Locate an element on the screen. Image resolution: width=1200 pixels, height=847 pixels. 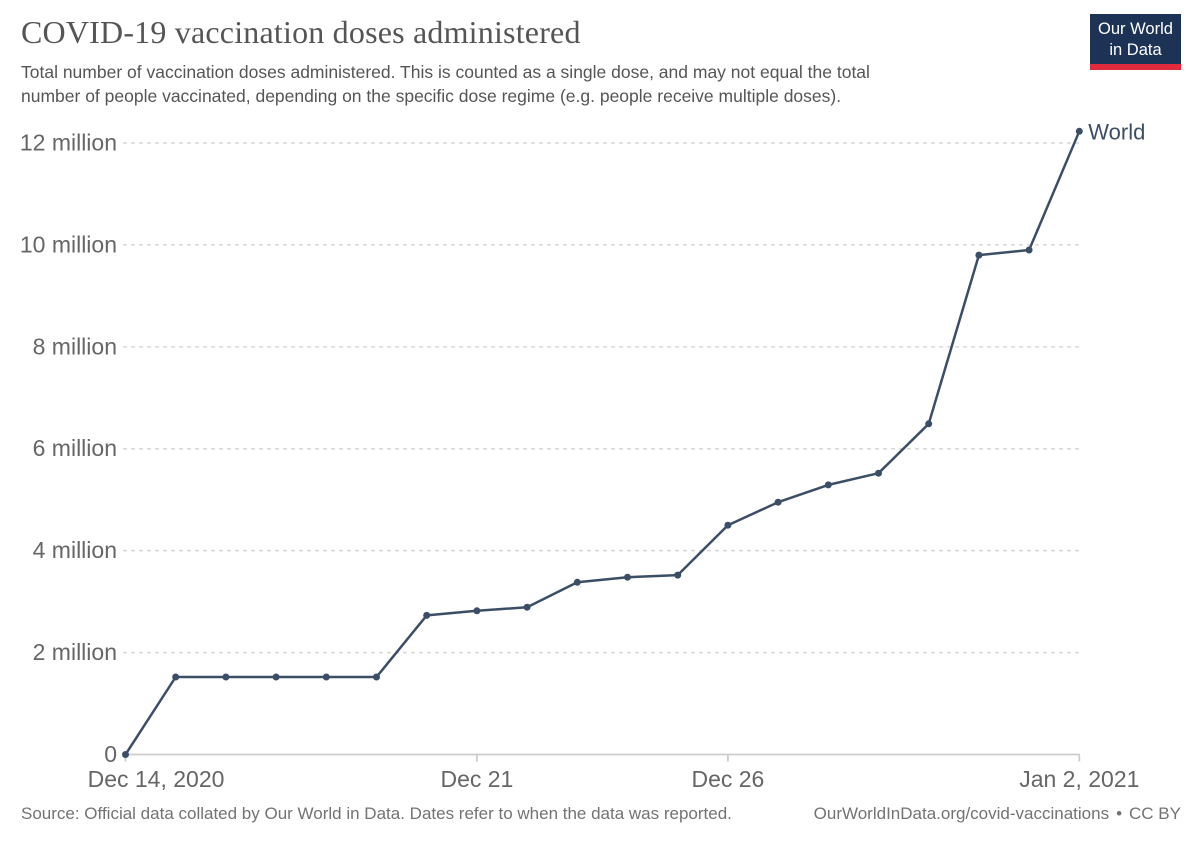
footer-license: CC BY is located at coordinates (1155, 813).